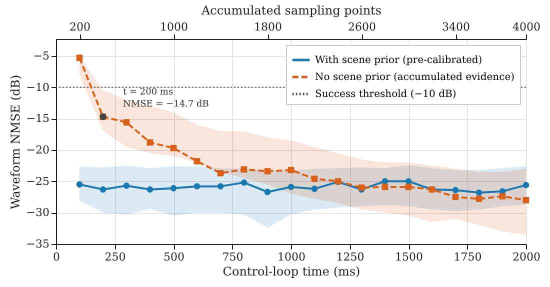  What do you see at coordinates (41, 55) in the screenshot?
I see `y-tick-label: −5` at bounding box center [41, 55].